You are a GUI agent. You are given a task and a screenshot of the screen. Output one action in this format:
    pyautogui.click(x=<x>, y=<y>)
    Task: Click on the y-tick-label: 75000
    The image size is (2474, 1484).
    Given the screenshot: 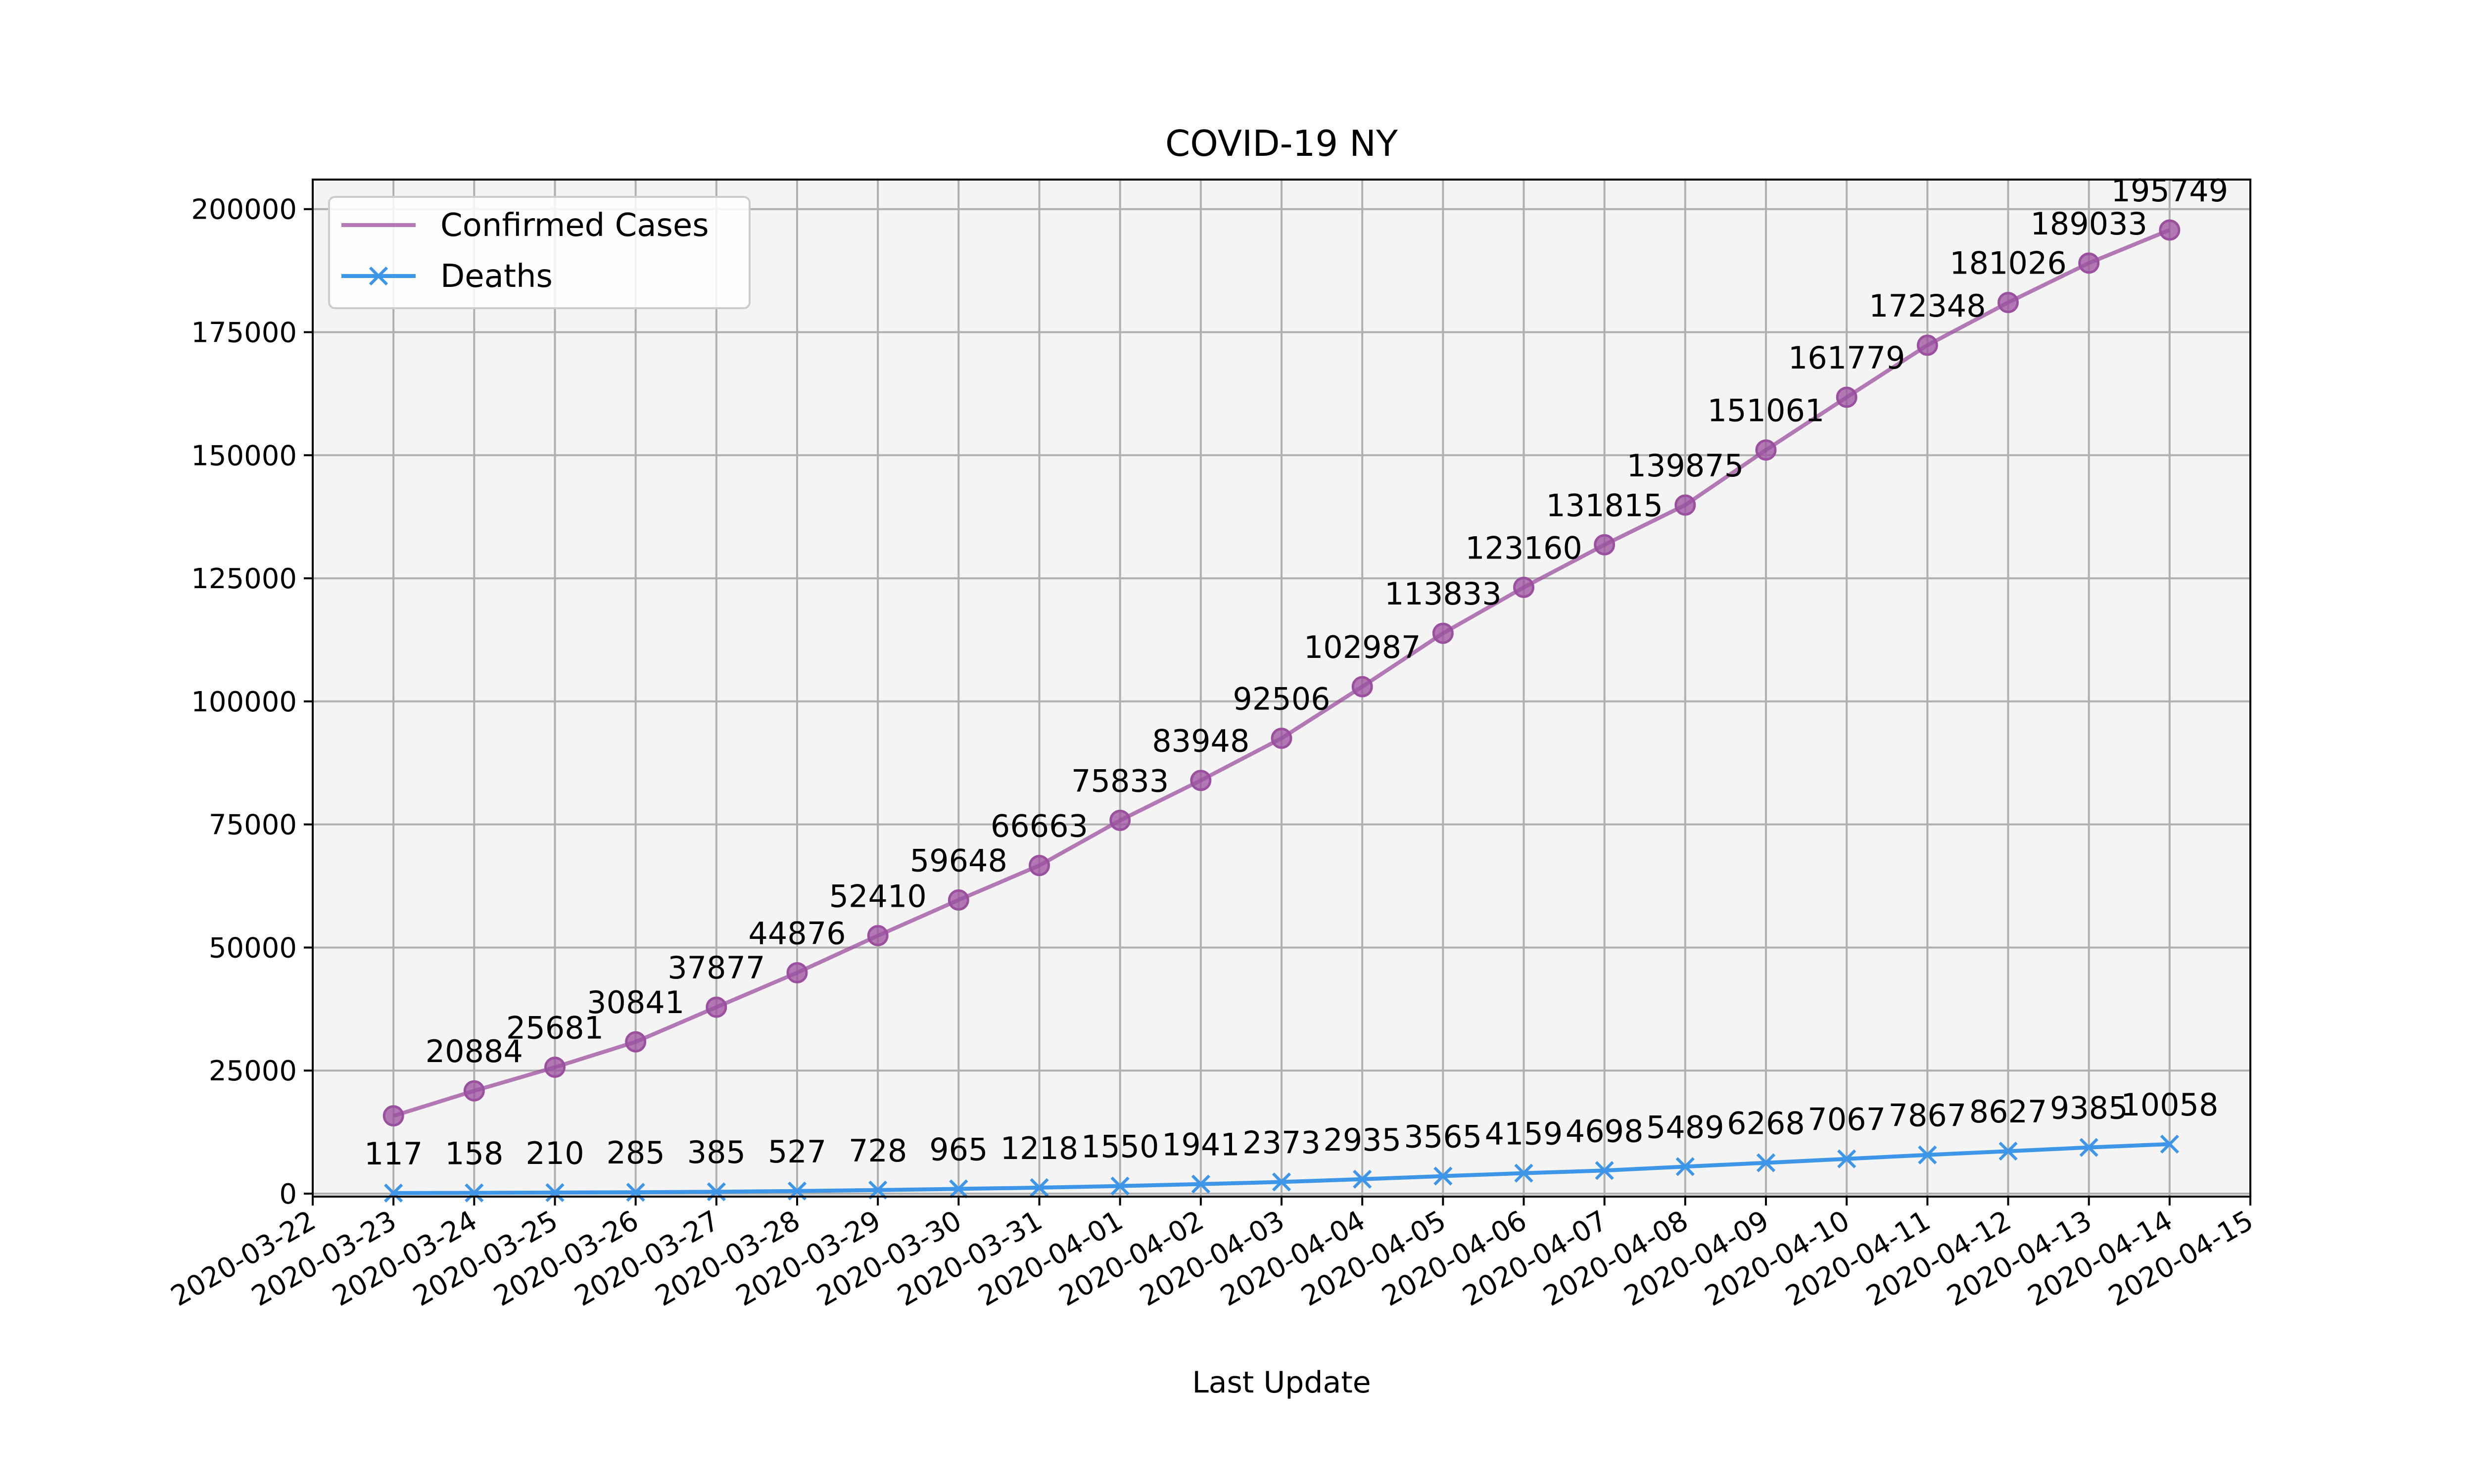 What is the action you would take?
    pyautogui.click(x=253, y=825)
    